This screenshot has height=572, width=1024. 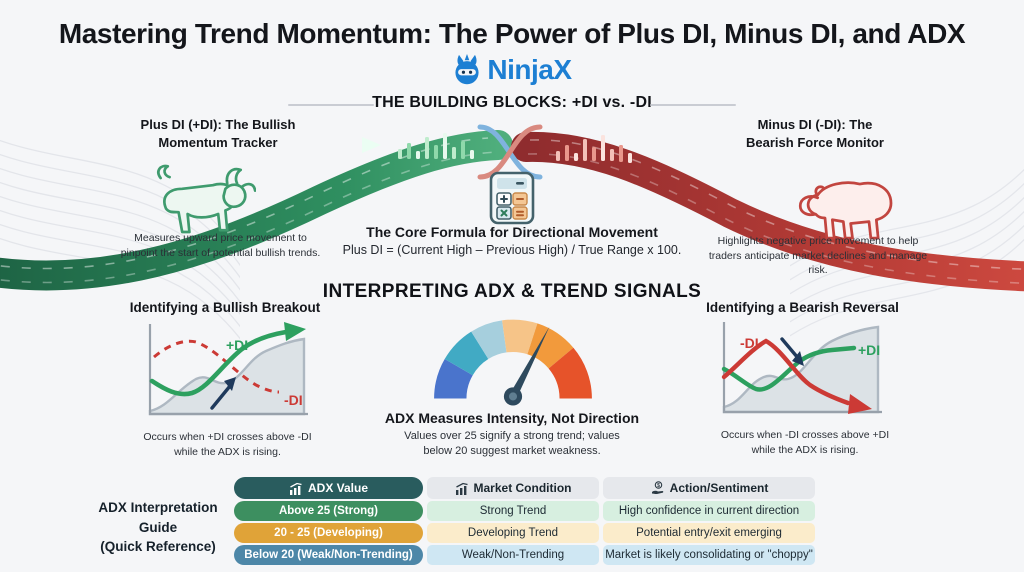 What do you see at coordinates (221, 397) in the screenshot?
I see `breakout-arrow` at bounding box center [221, 397].